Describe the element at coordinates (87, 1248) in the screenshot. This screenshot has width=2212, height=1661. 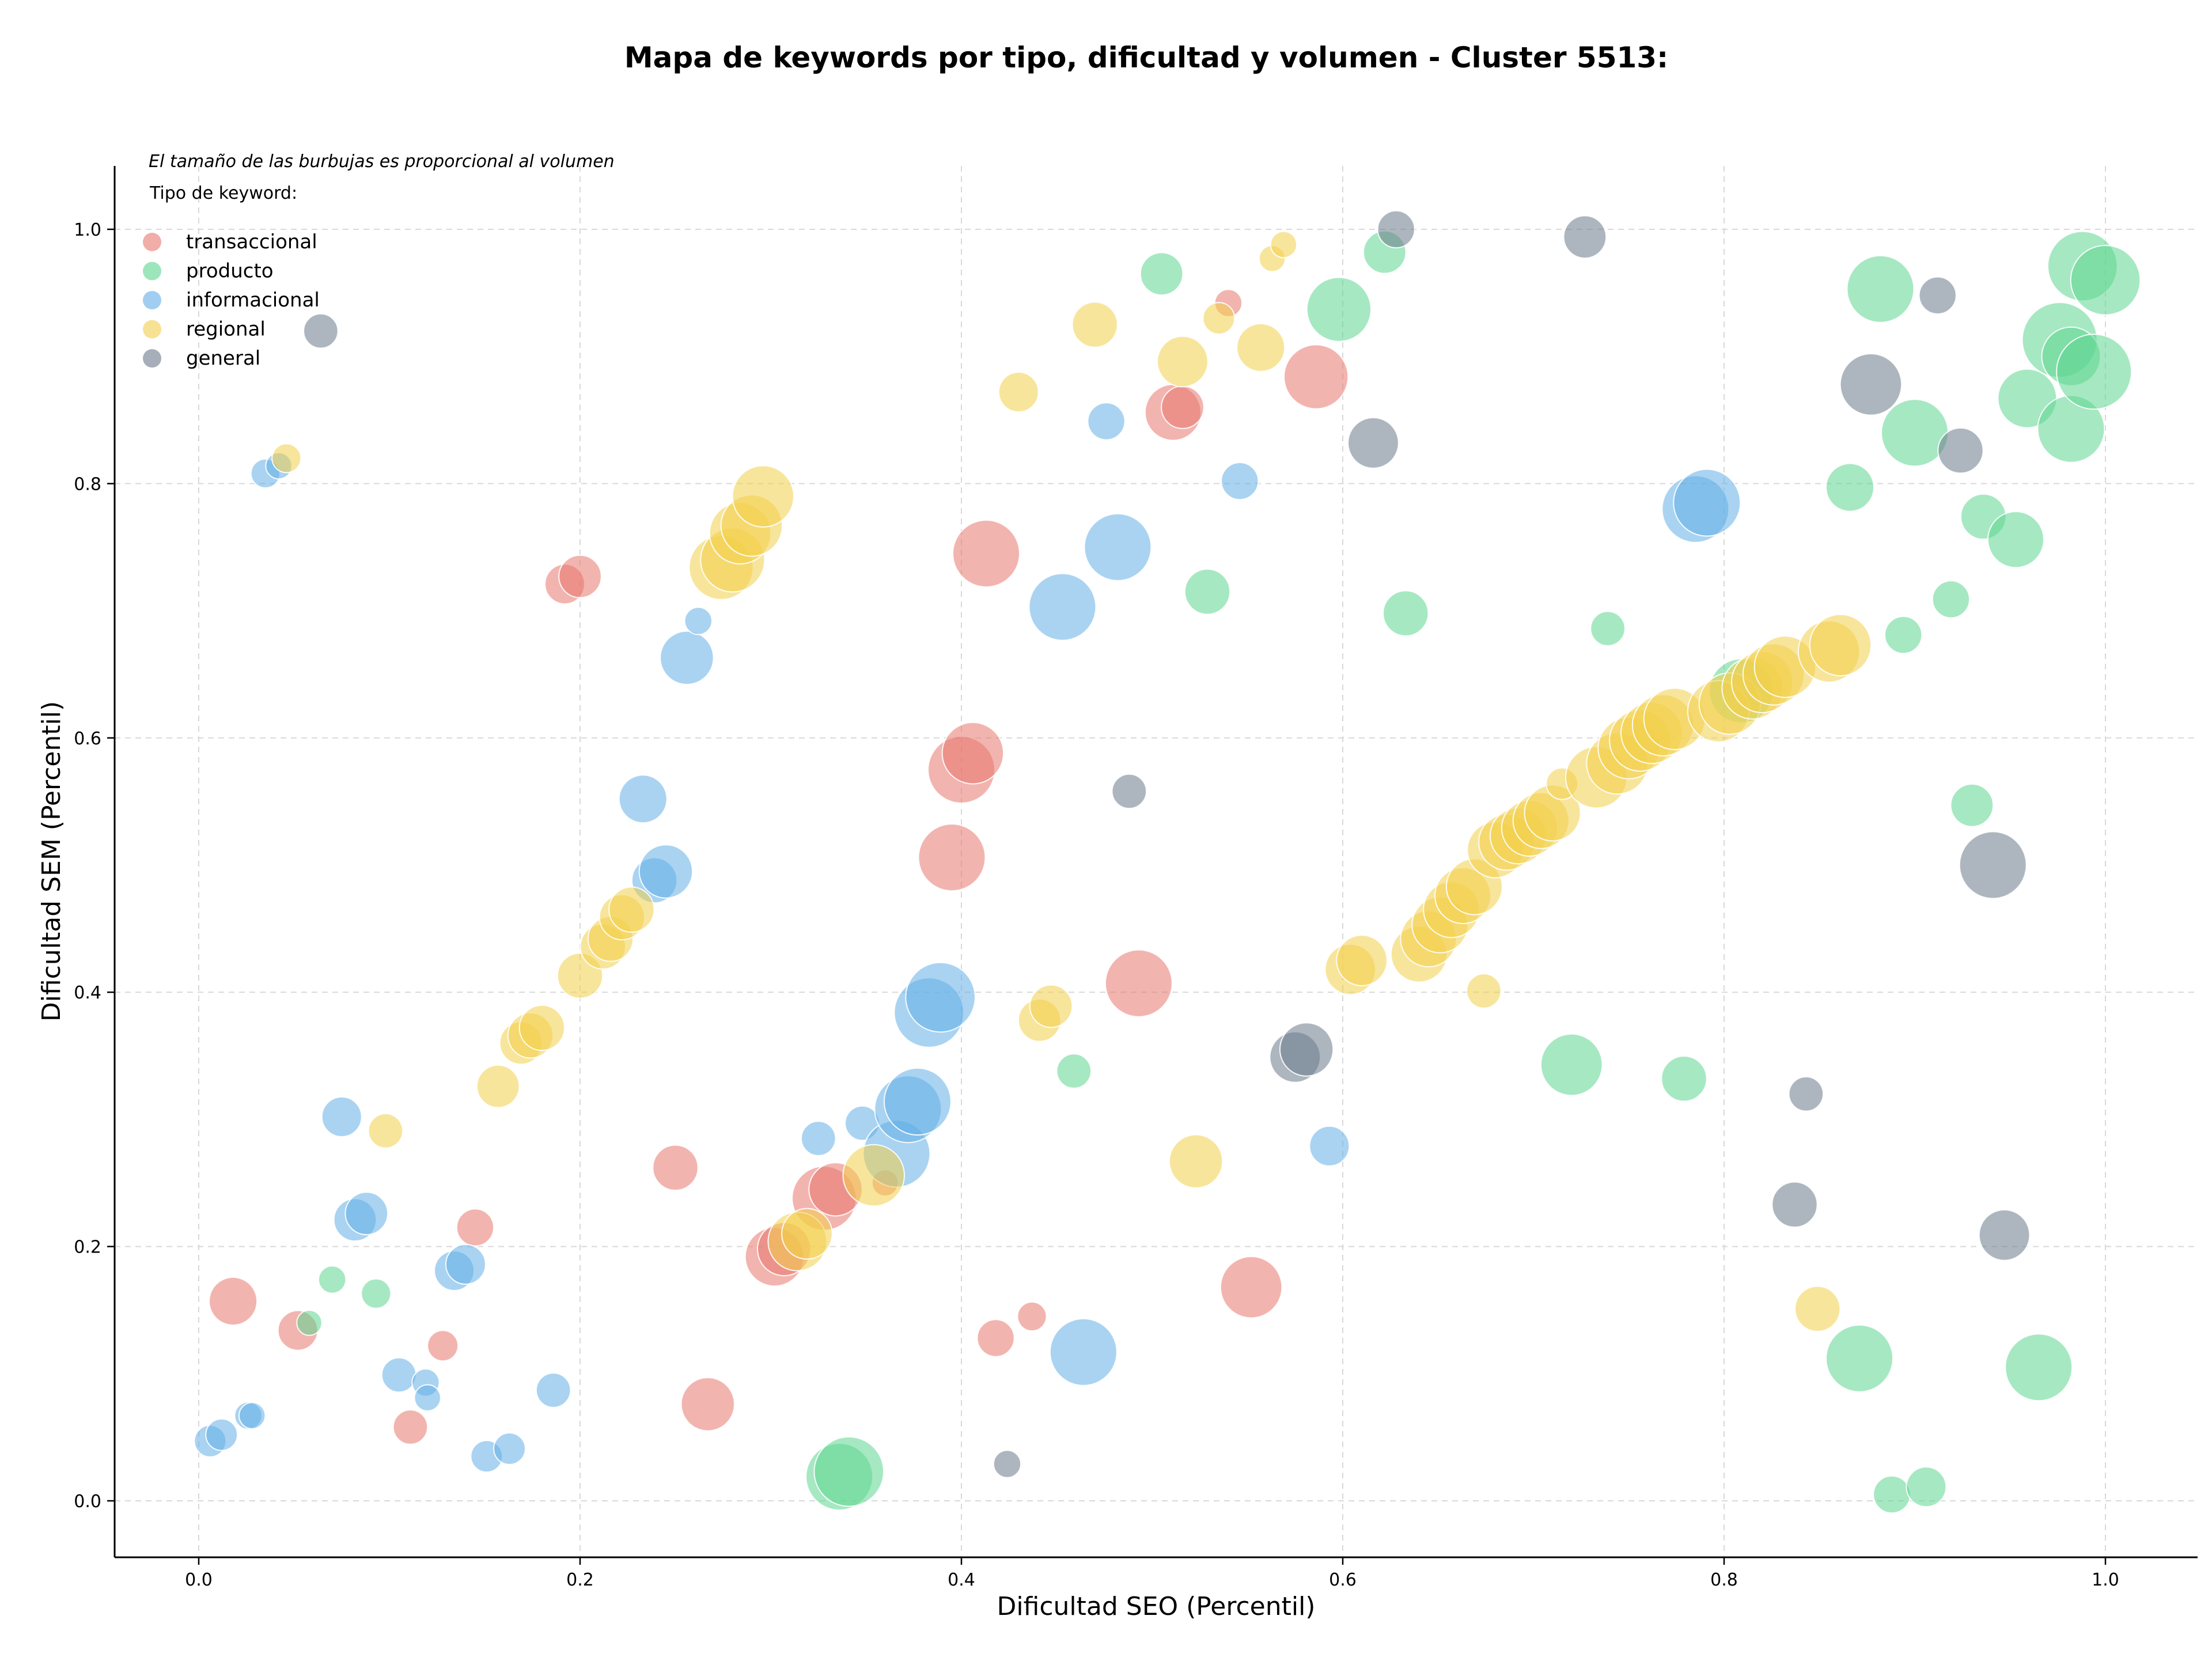
I see `y-tick-label: 0.2` at that location.